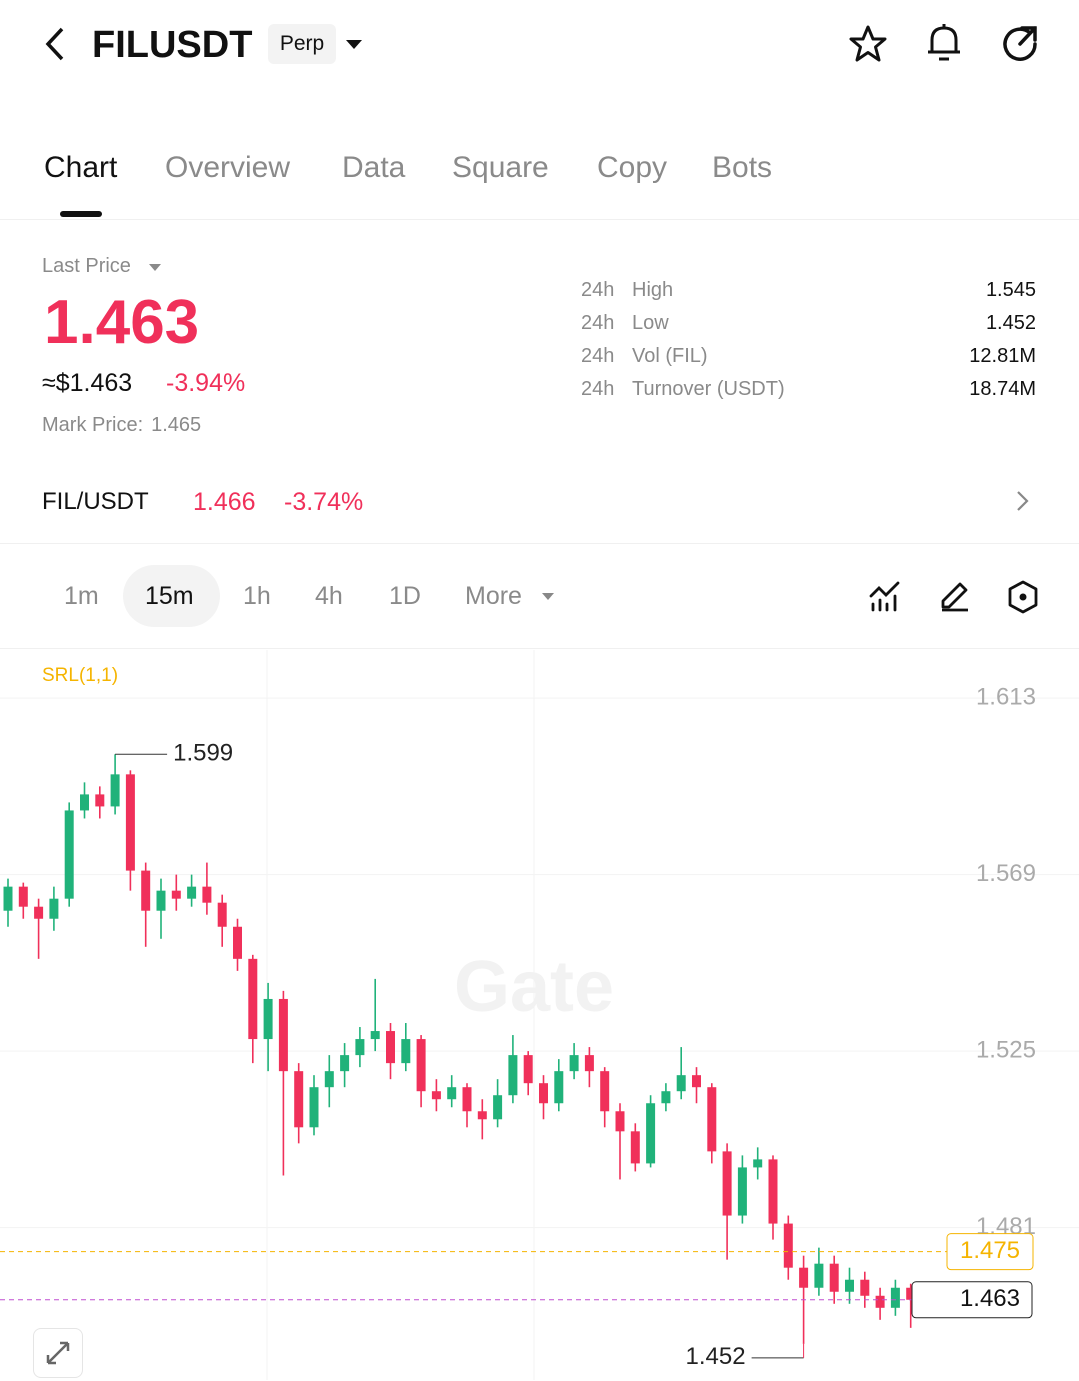  Describe the element at coordinates (324, 502) in the screenshot. I see `spot-change: -3.74%` at that location.